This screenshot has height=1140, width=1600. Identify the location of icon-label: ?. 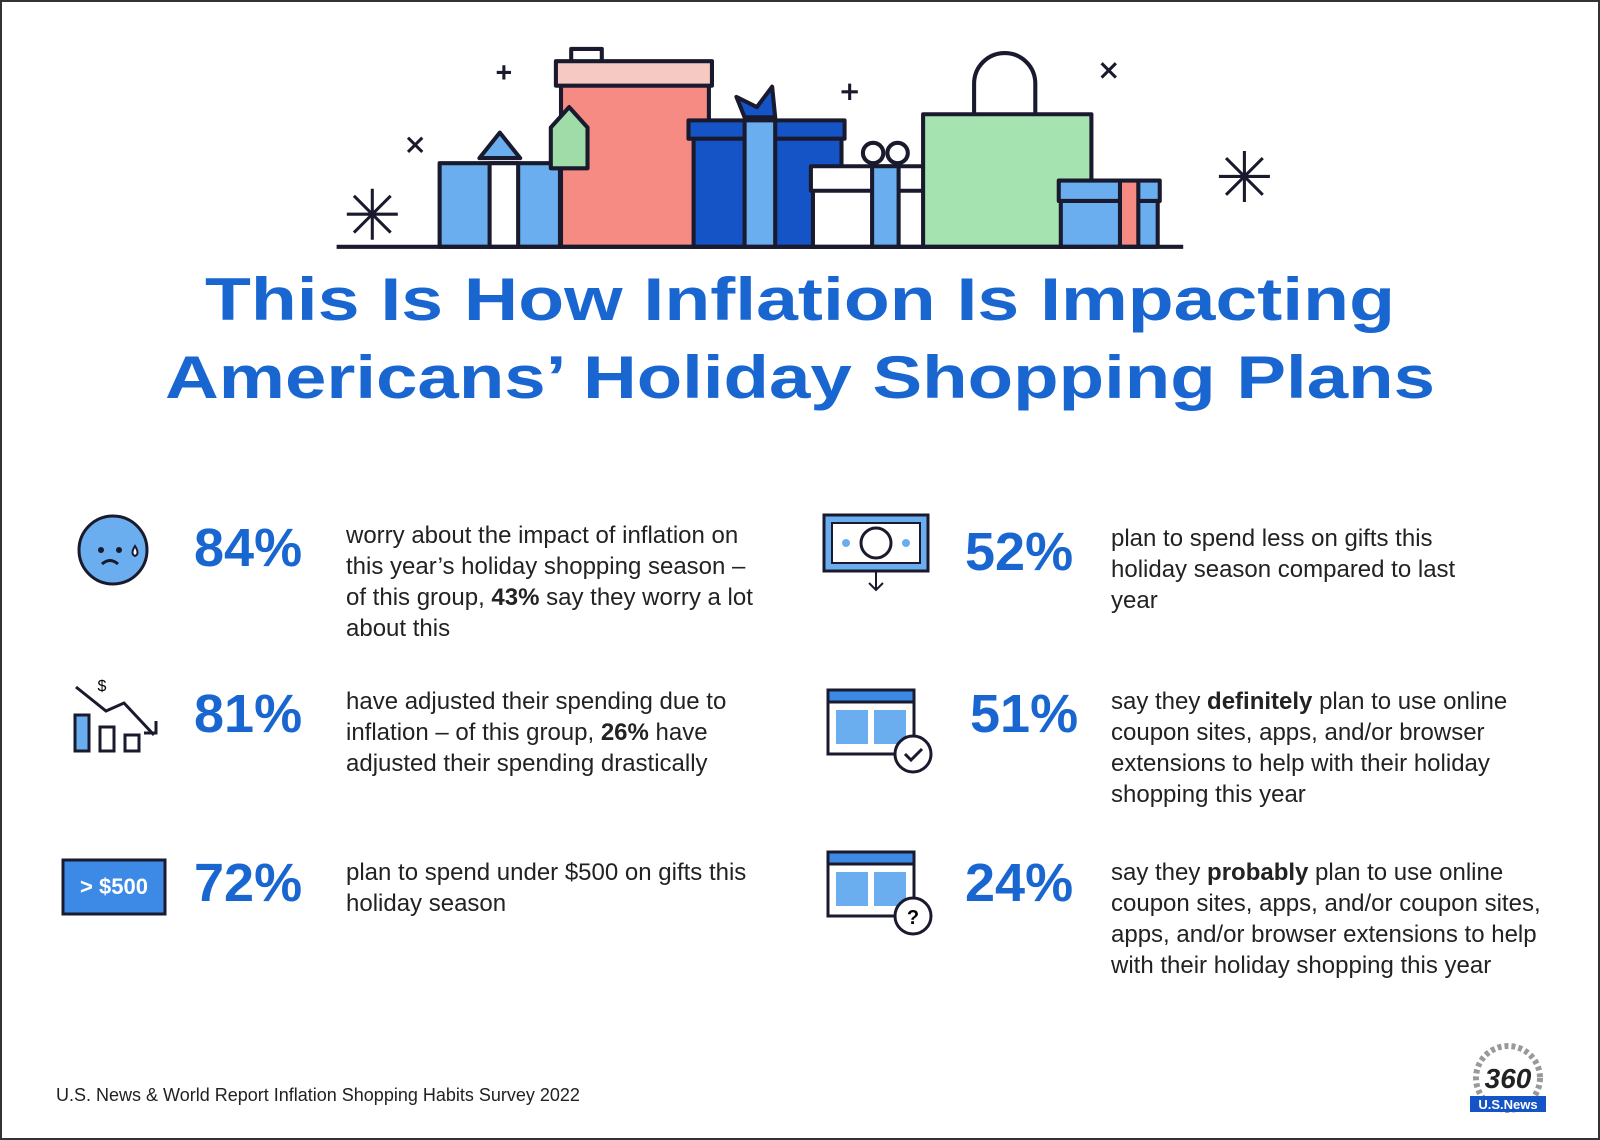
(913, 918).